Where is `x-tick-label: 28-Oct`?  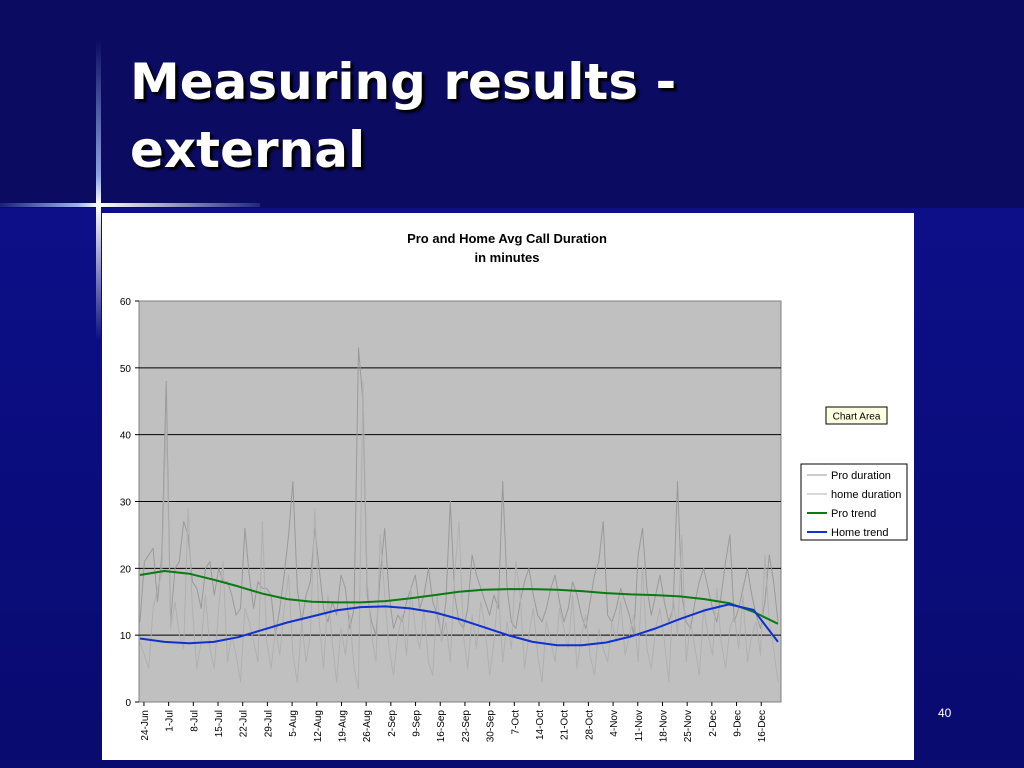 x-tick-label: 28-Oct is located at coordinates (589, 725).